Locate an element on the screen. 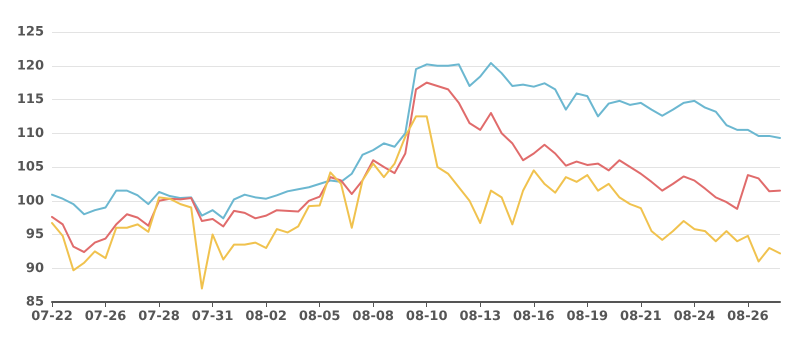  x-tick-label: 08-26 is located at coordinates (748, 316).